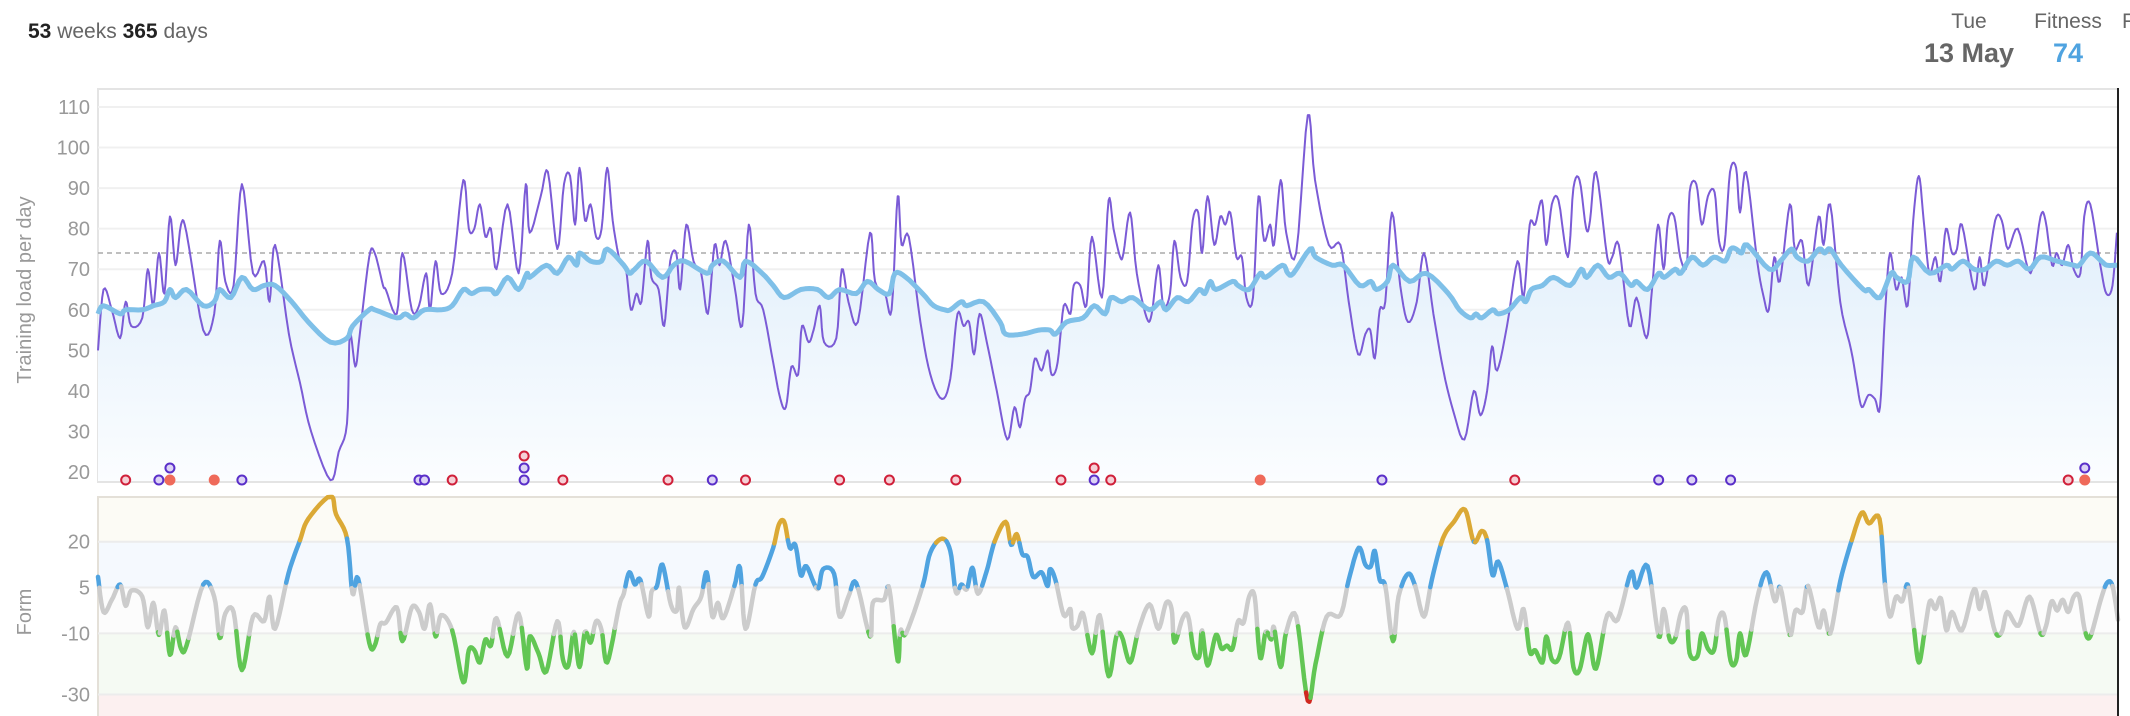  What do you see at coordinates (40, 31) in the screenshot?
I see `weeks-count: 53` at bounding box center [40, 31].